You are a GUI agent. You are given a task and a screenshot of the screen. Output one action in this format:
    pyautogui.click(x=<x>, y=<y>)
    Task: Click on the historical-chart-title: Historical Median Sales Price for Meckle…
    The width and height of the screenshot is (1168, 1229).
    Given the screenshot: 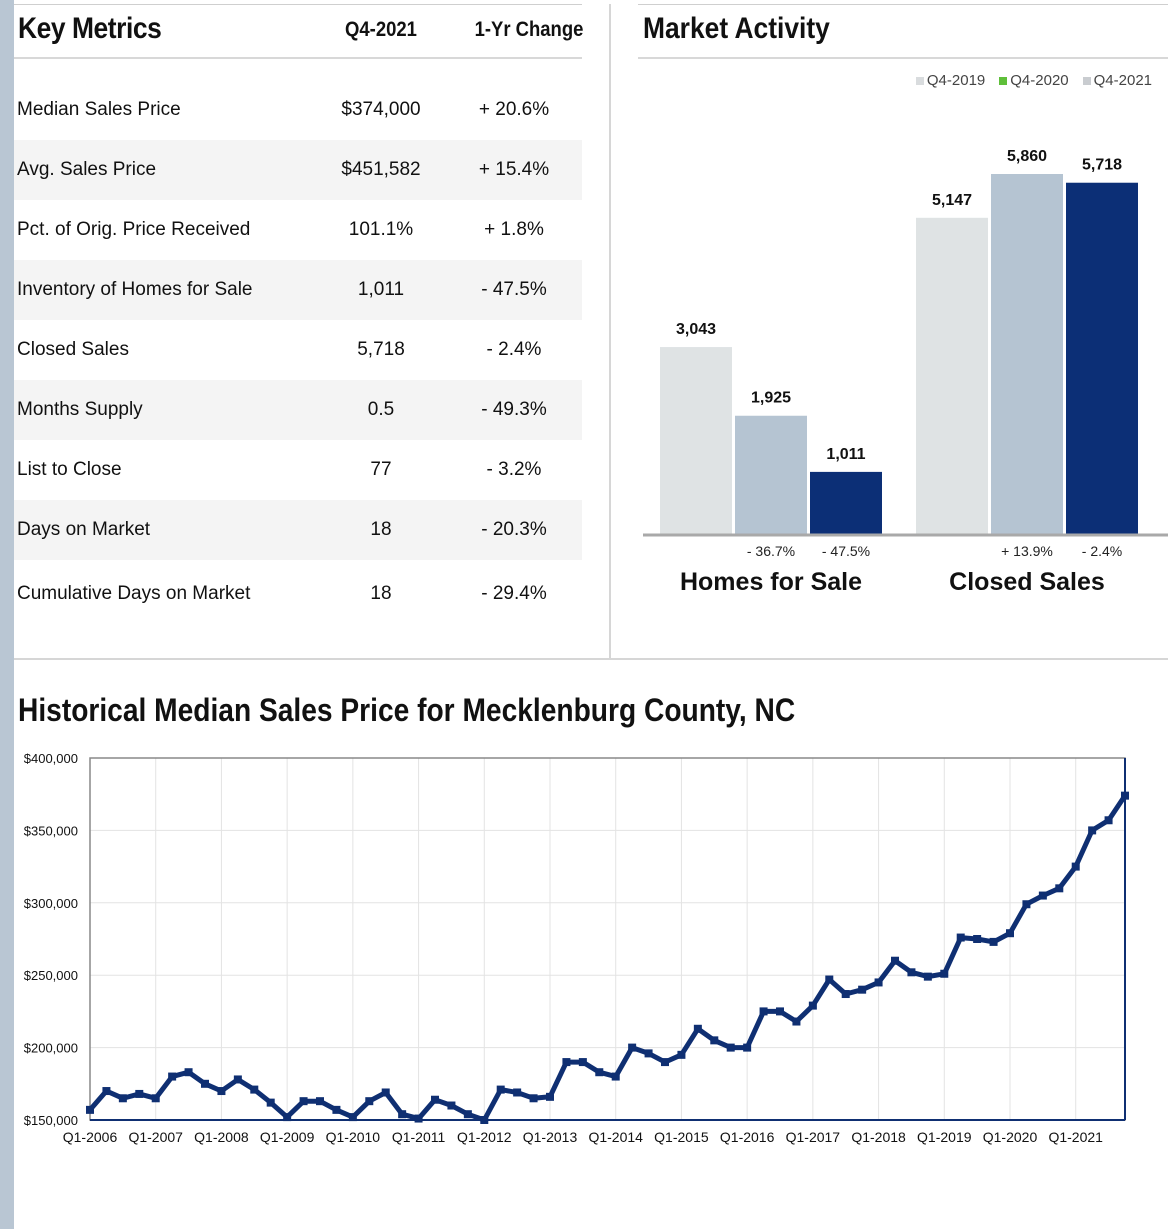 What is the action you would take?
    pyautogui.click(x=407, y=710)
    